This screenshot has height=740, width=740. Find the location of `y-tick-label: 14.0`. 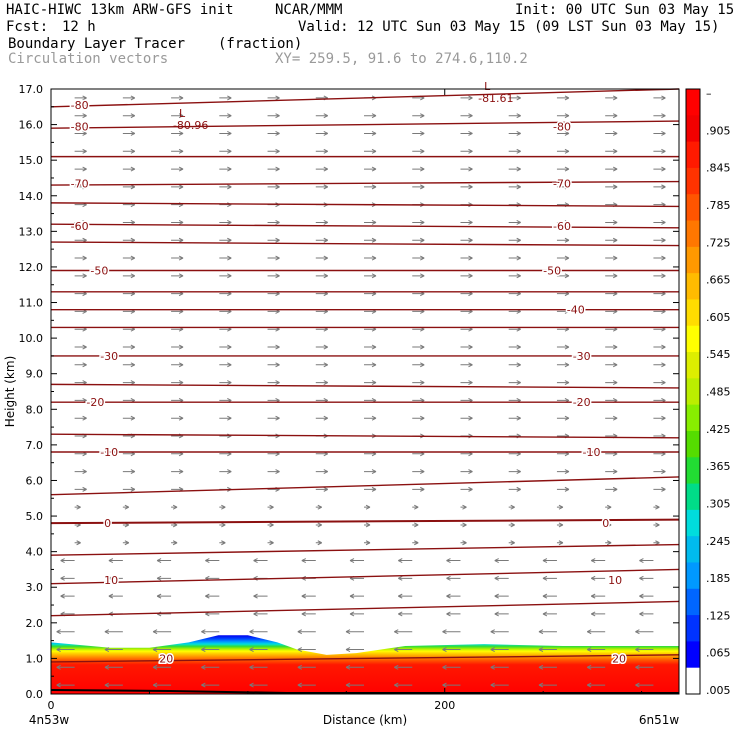

y-tick-label: 14.0 is located at coordinates (31, 196).